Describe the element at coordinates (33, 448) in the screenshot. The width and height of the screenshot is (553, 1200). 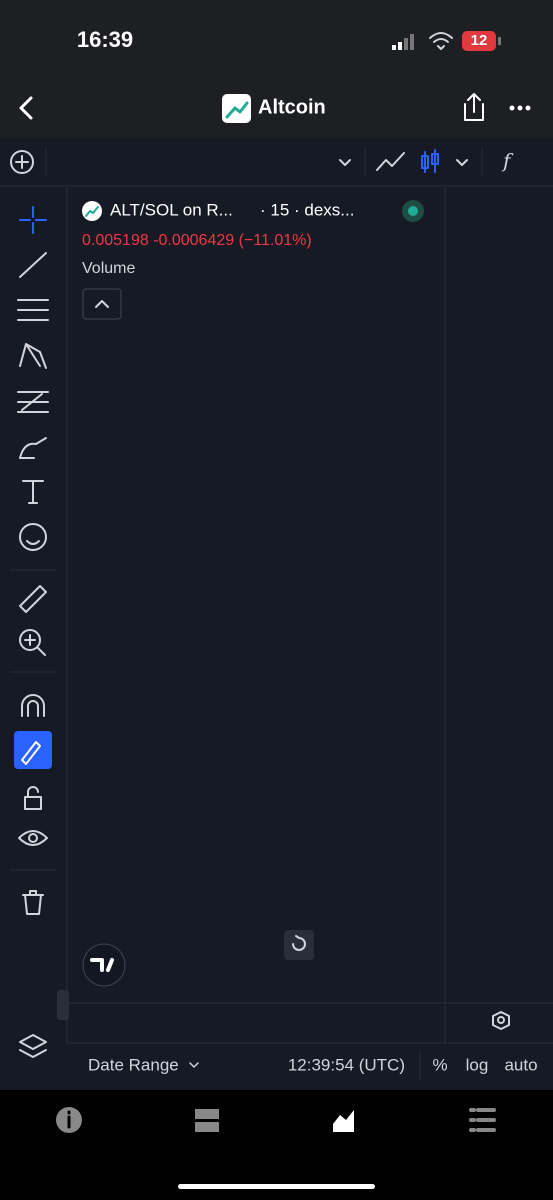
I see `brush-tool` at that location.